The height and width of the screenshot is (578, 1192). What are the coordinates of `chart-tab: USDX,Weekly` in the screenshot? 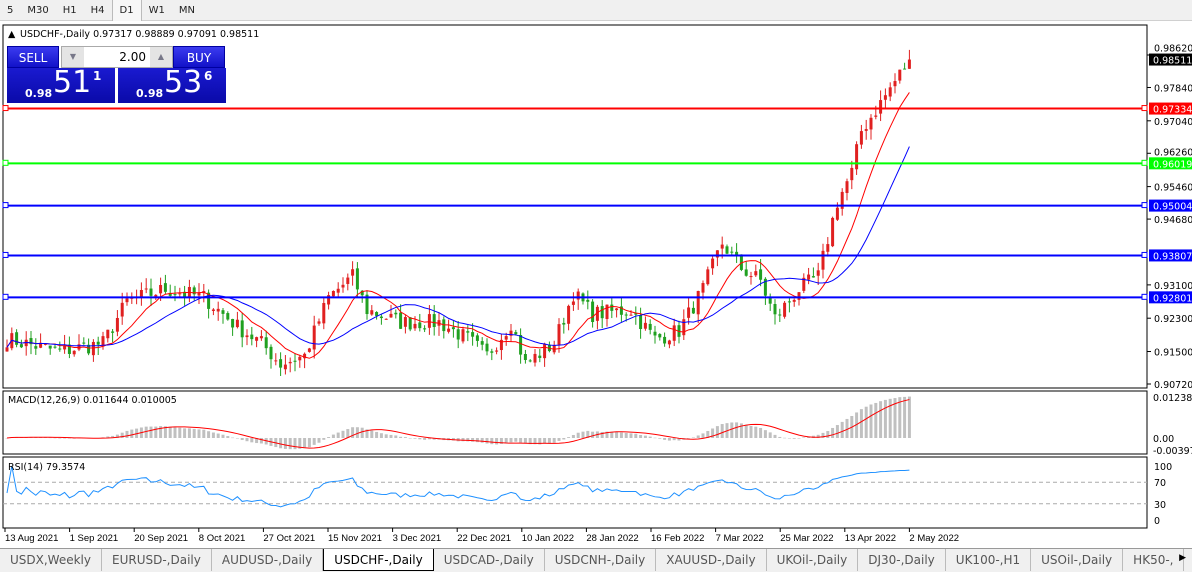 It's located at (51, 560).